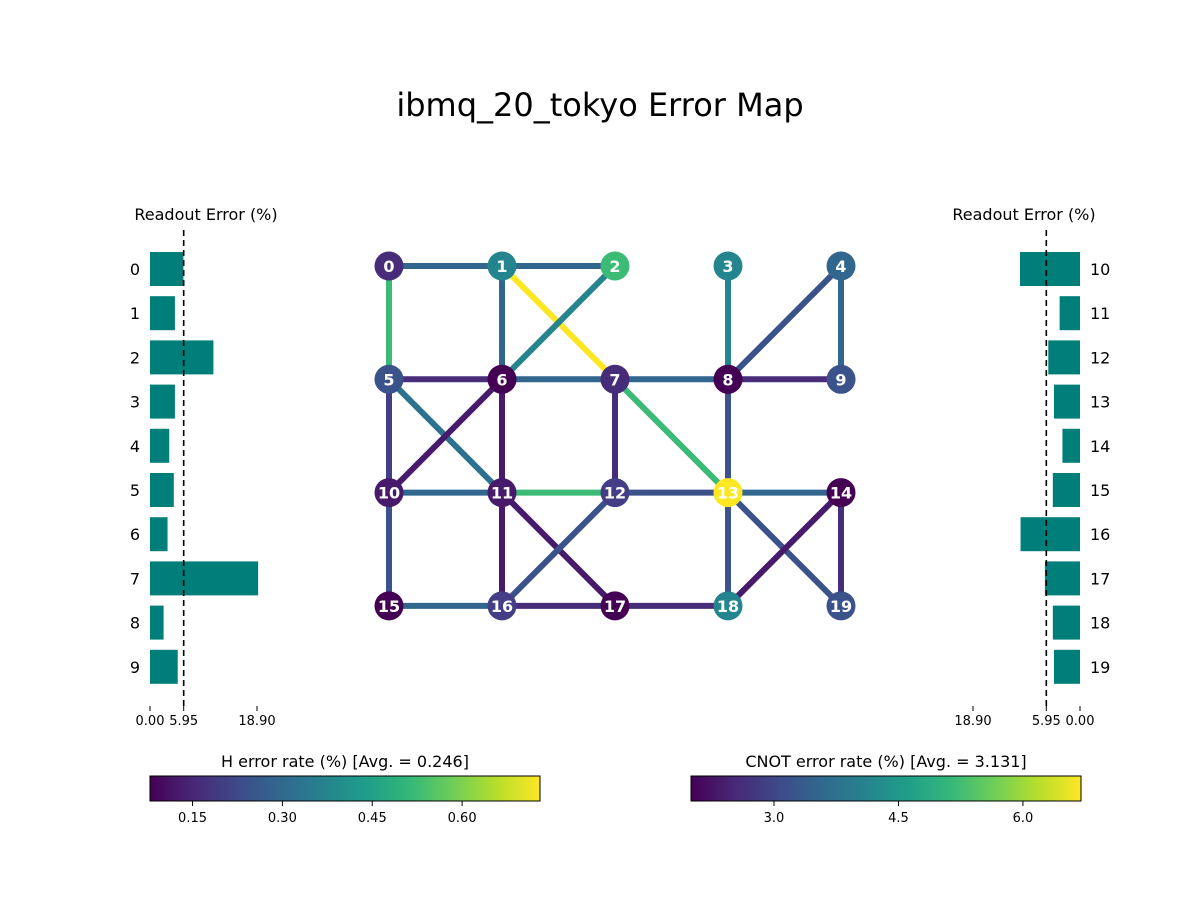 This screenshot has width=1200, height=900. I want to click on qubit-node-label: 9, so click(840, 379).